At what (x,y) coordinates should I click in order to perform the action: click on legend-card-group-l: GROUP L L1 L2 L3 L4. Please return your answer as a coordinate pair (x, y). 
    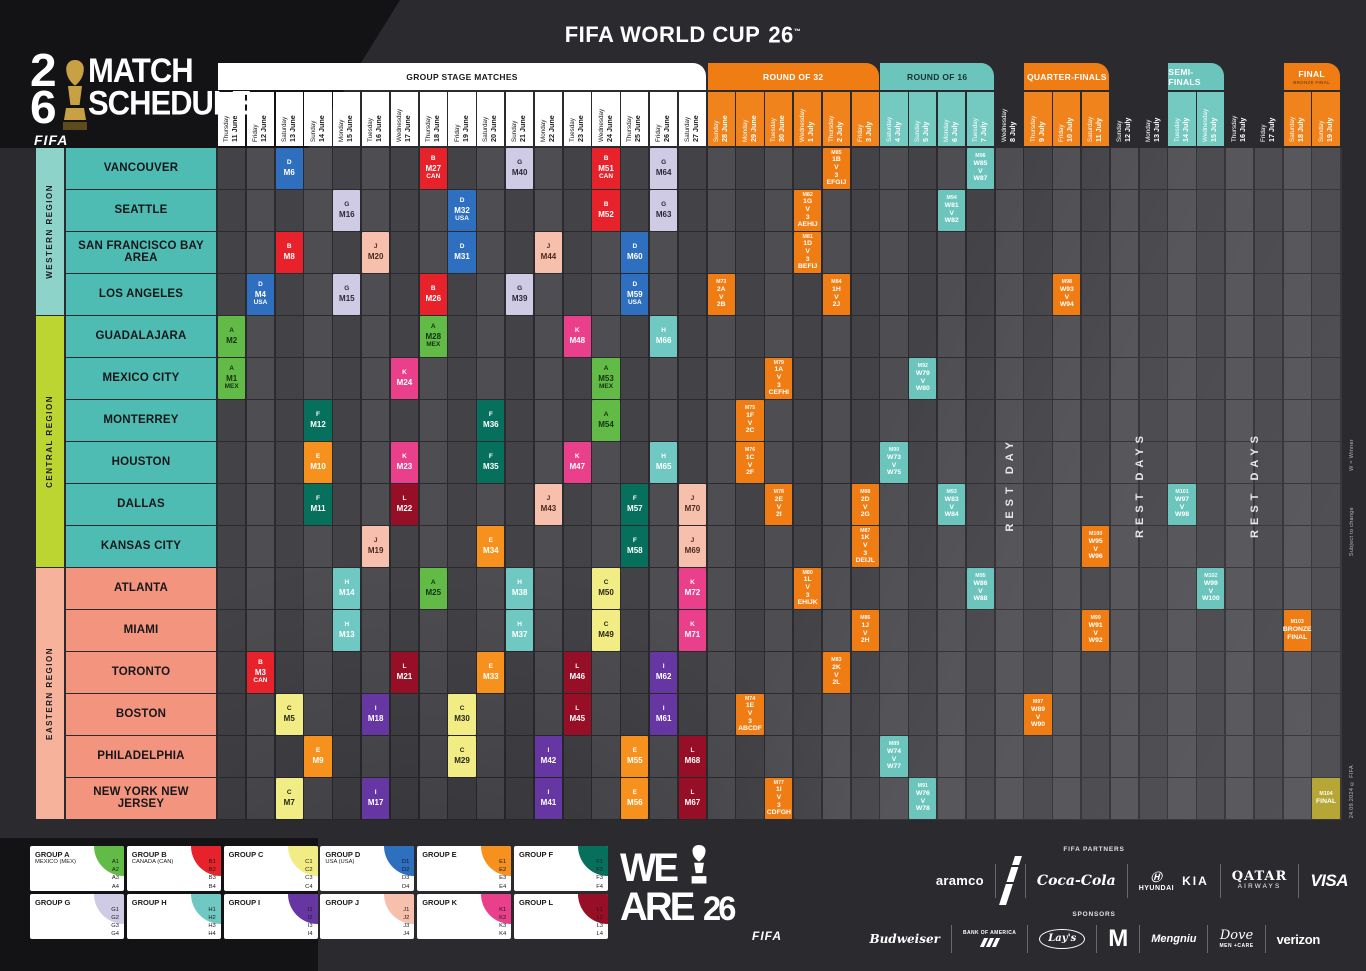
    Looking at the image, I should click on (561, 916).